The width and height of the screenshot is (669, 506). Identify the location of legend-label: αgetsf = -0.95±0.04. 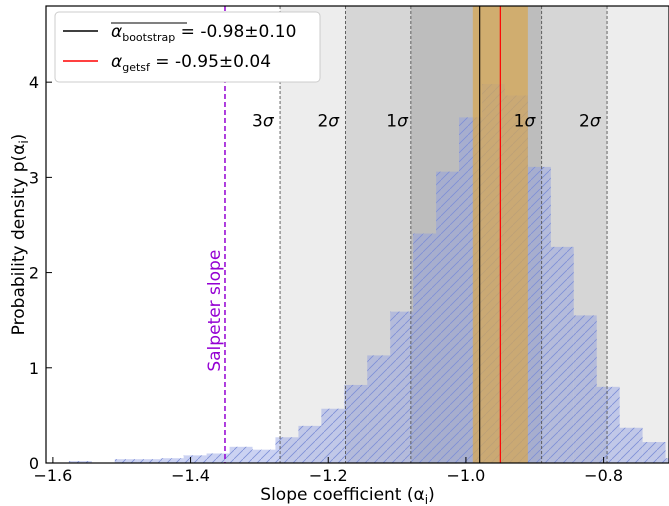
(191, 63).